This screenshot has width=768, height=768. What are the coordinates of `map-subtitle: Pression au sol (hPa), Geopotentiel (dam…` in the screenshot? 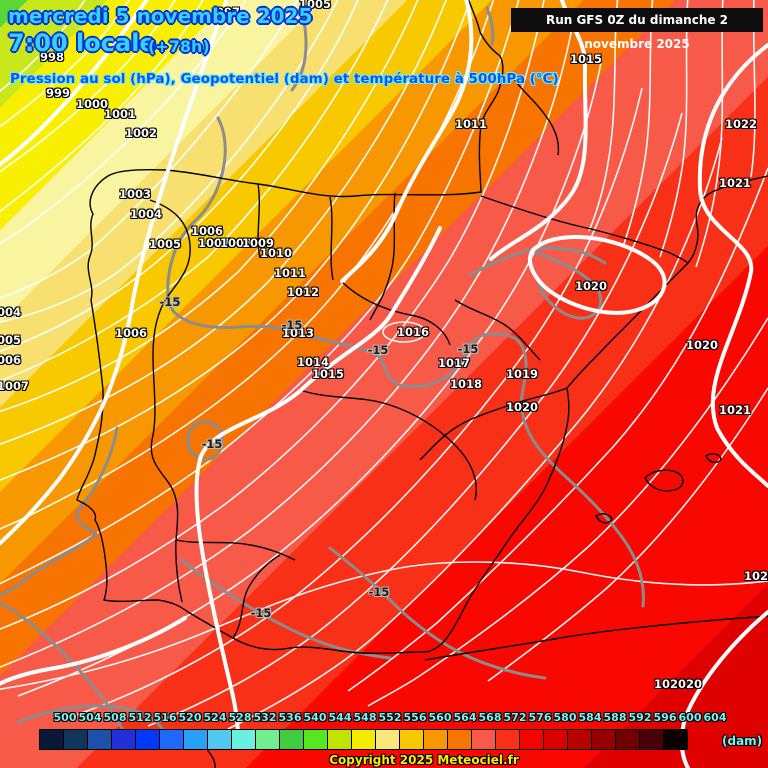 It's located at (284, 79).